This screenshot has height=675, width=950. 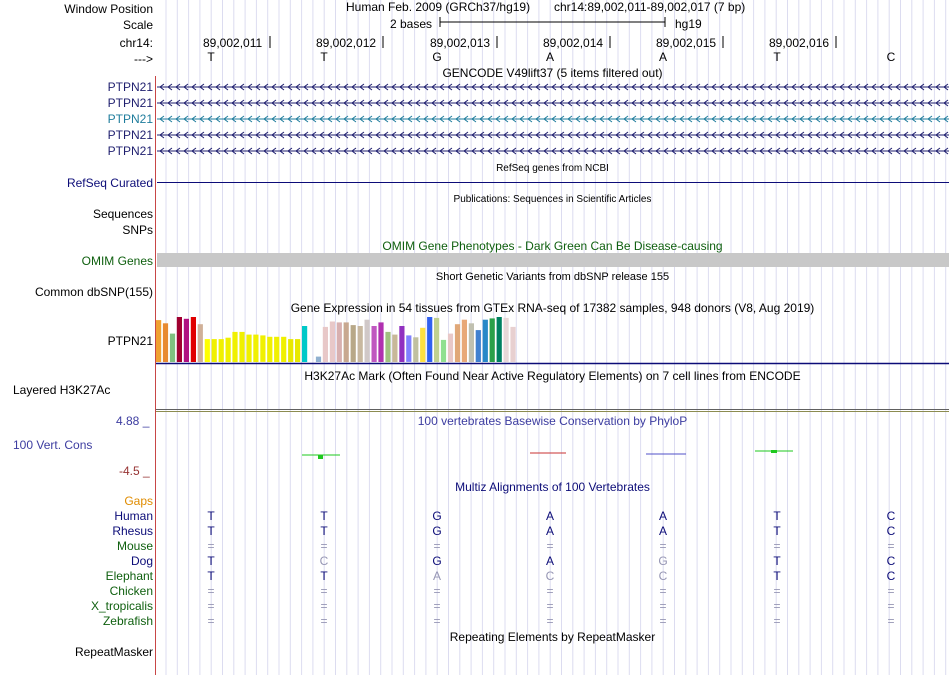 I want to click on species-label: Chicken, so click(x=131, y=591).